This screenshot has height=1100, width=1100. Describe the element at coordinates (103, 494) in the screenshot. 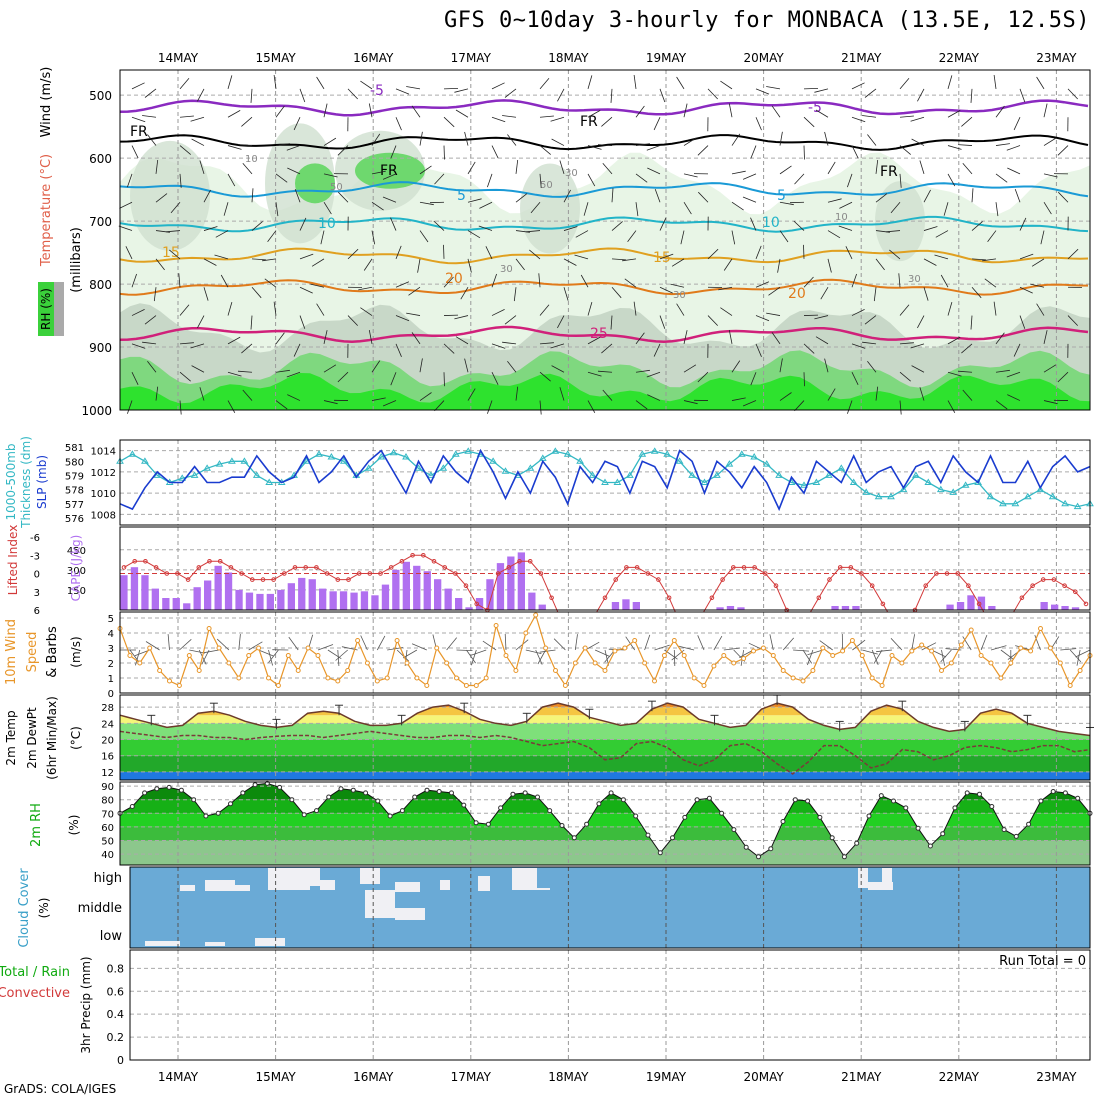

I see `slp-tick-label: 1010` at that location.